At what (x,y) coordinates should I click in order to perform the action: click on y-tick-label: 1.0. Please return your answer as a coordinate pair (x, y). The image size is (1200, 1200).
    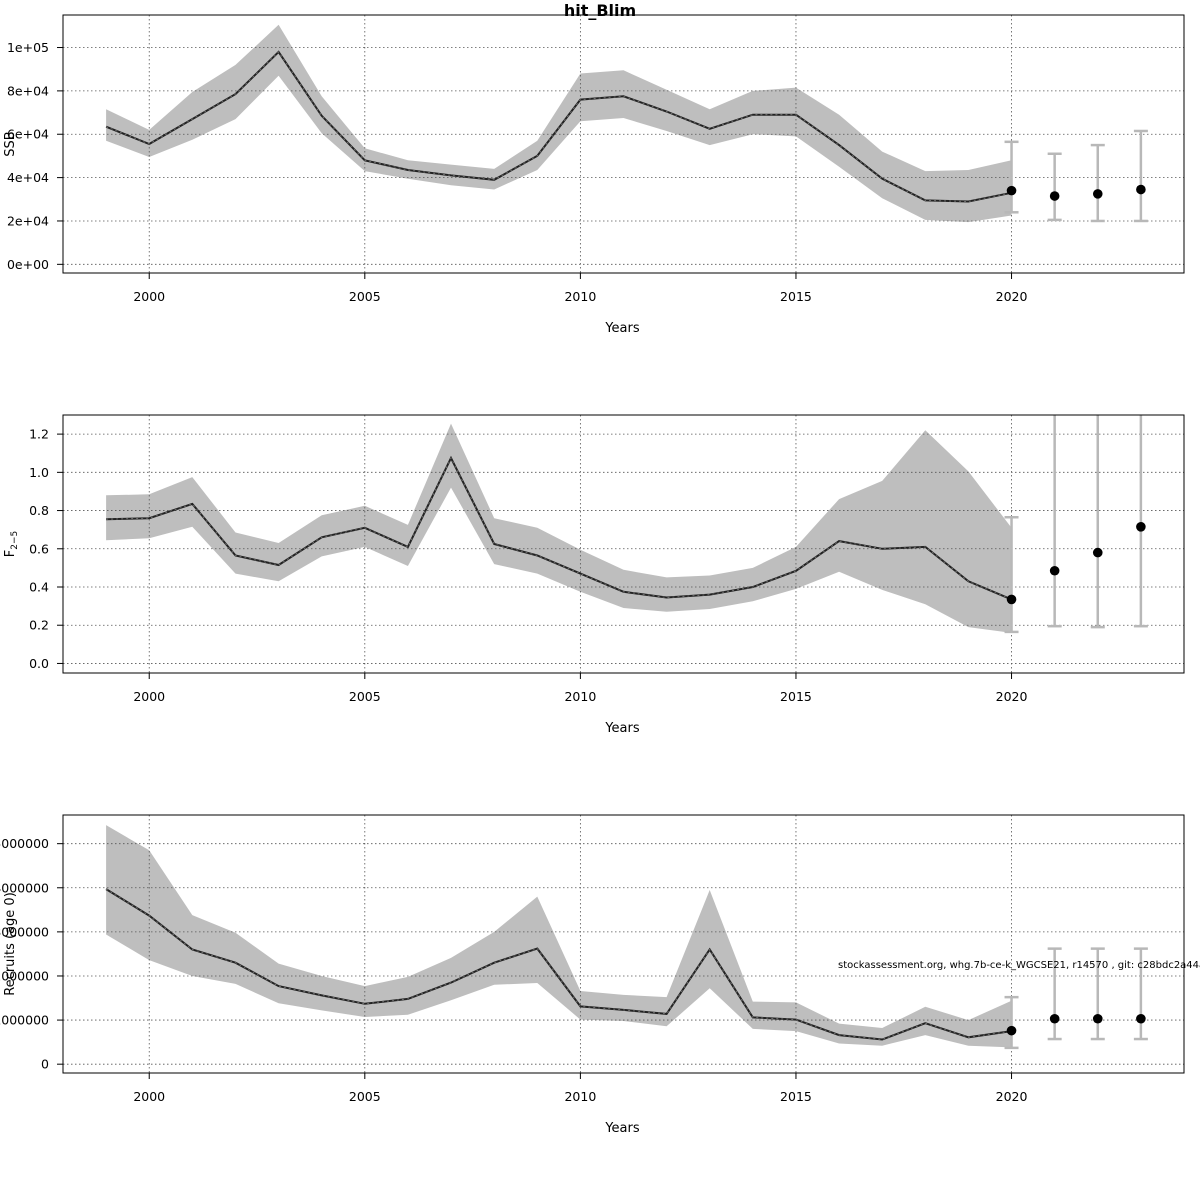
    Looking at the image, I should click on (39, 472).